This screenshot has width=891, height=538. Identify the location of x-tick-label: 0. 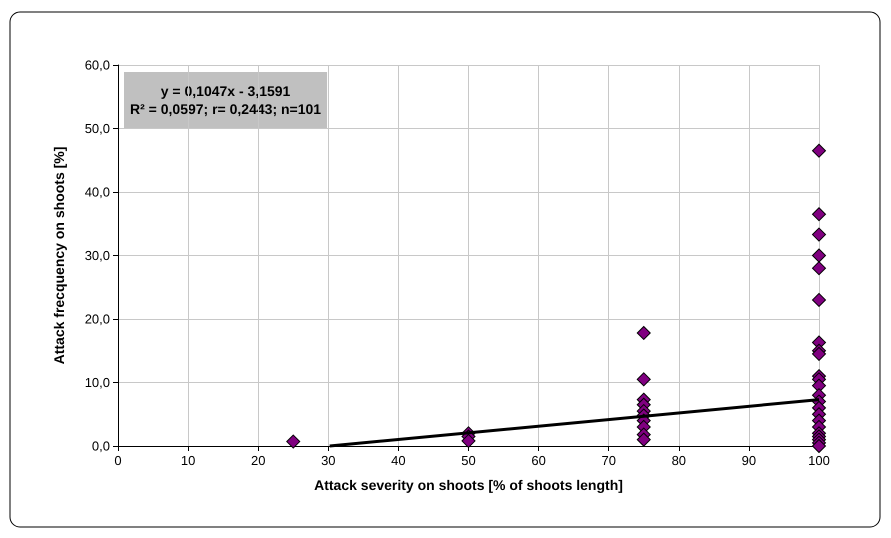
(118, 460).